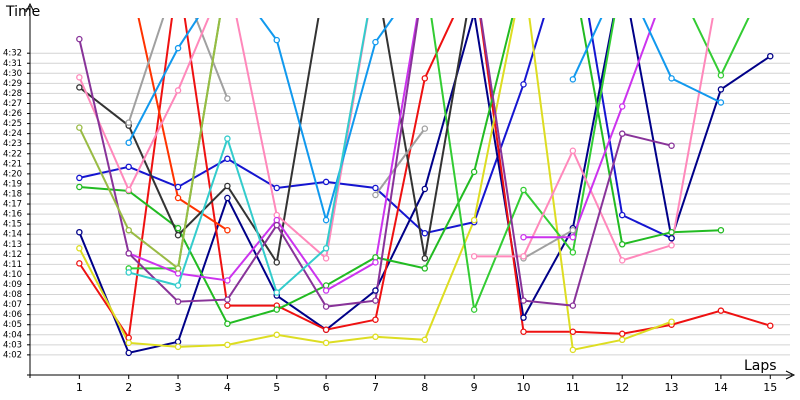 The image size is (800, 400). What do you see at coordinates (12, 194) in the screenshot?
I see `y-tick-label: 4:18` at bounding box center [12, 194].